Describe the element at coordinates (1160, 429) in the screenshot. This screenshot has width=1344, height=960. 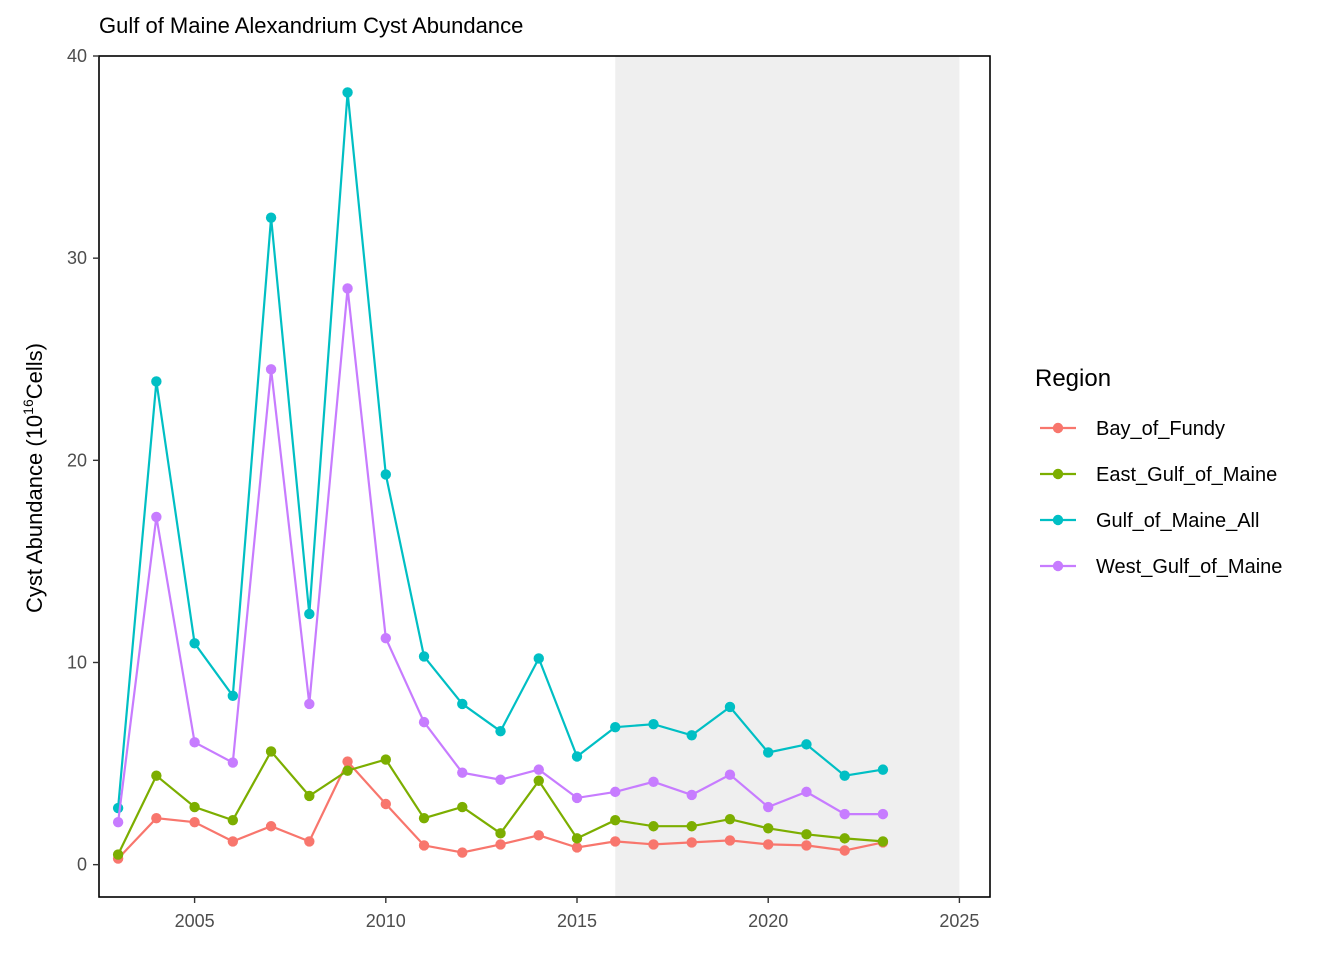
I see `legend-label: Bay_of_Fundy` at that location.